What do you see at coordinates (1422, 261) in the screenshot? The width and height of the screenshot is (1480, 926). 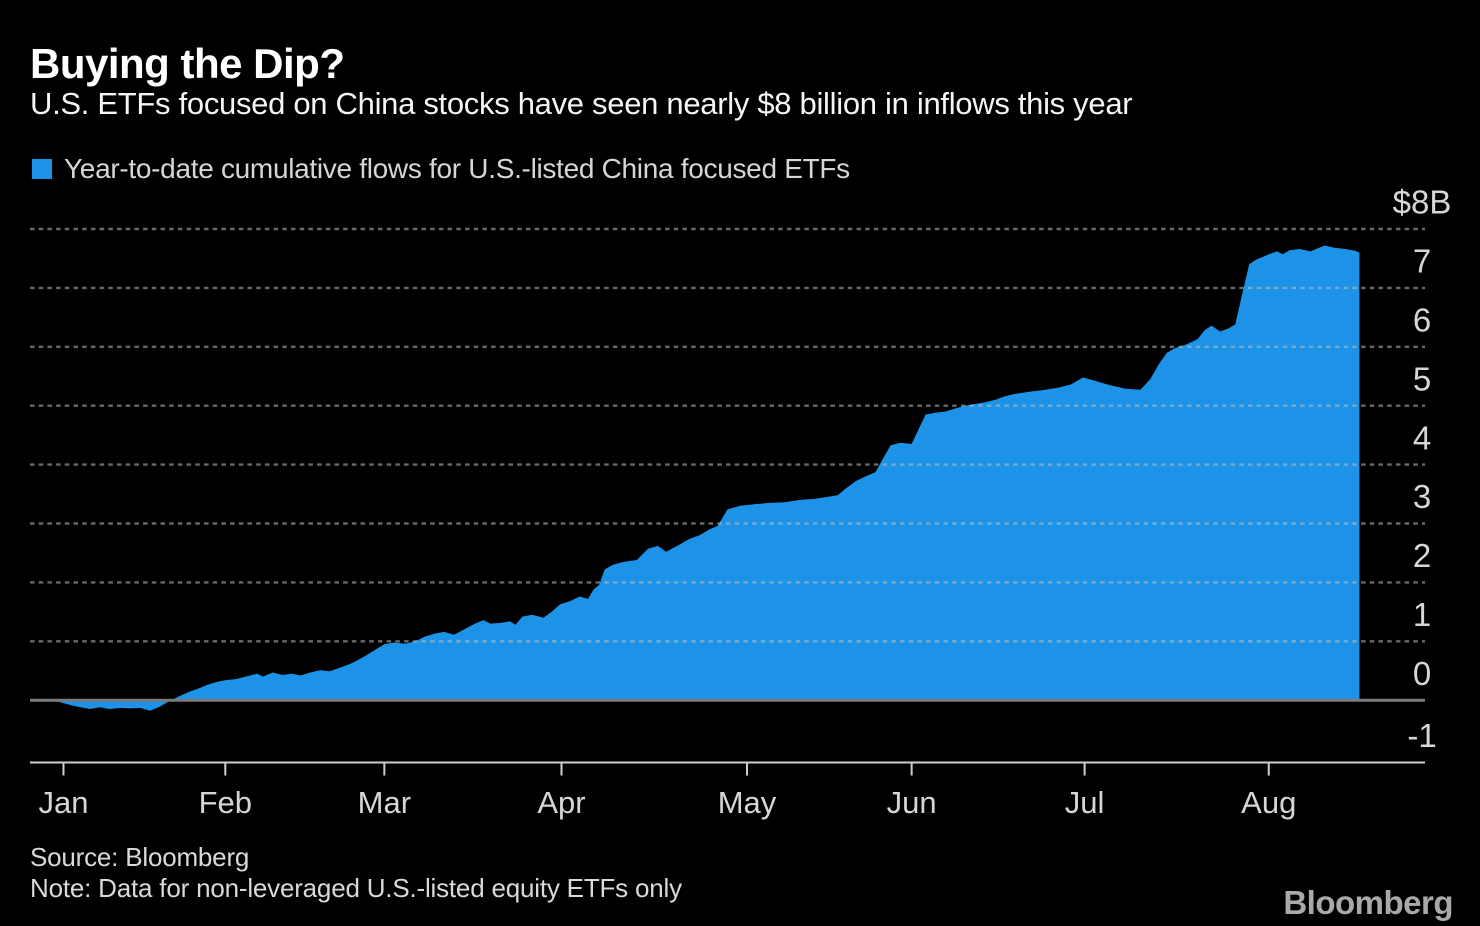 I see `y-label-7: 7` at bounding box center [1422, 261].